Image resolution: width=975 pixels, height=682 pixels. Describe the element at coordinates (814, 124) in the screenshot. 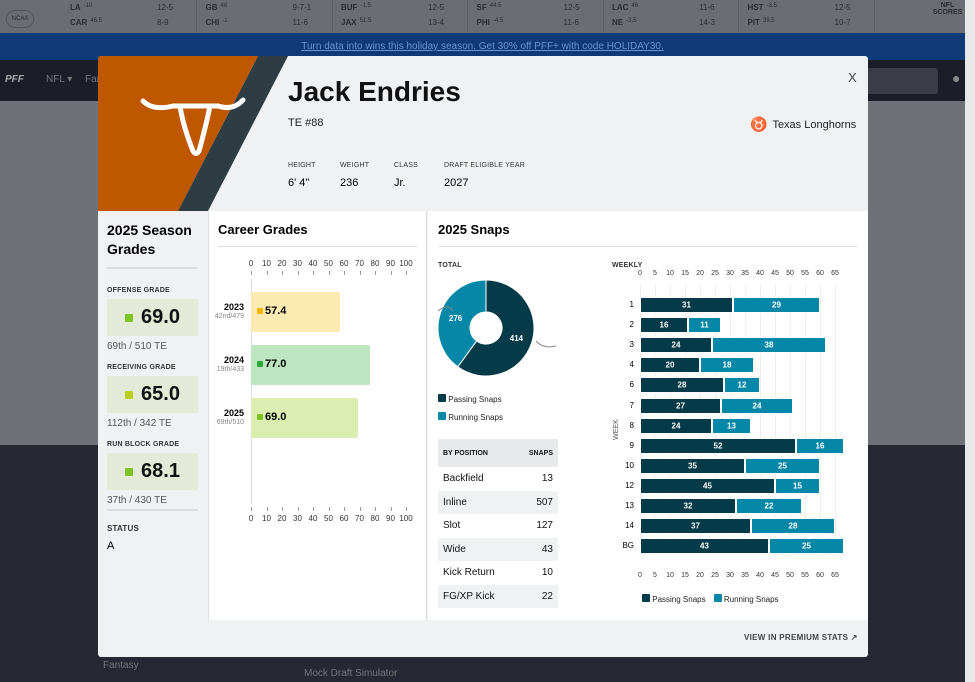

I see `team-name: Texas Longhorns` at that location.